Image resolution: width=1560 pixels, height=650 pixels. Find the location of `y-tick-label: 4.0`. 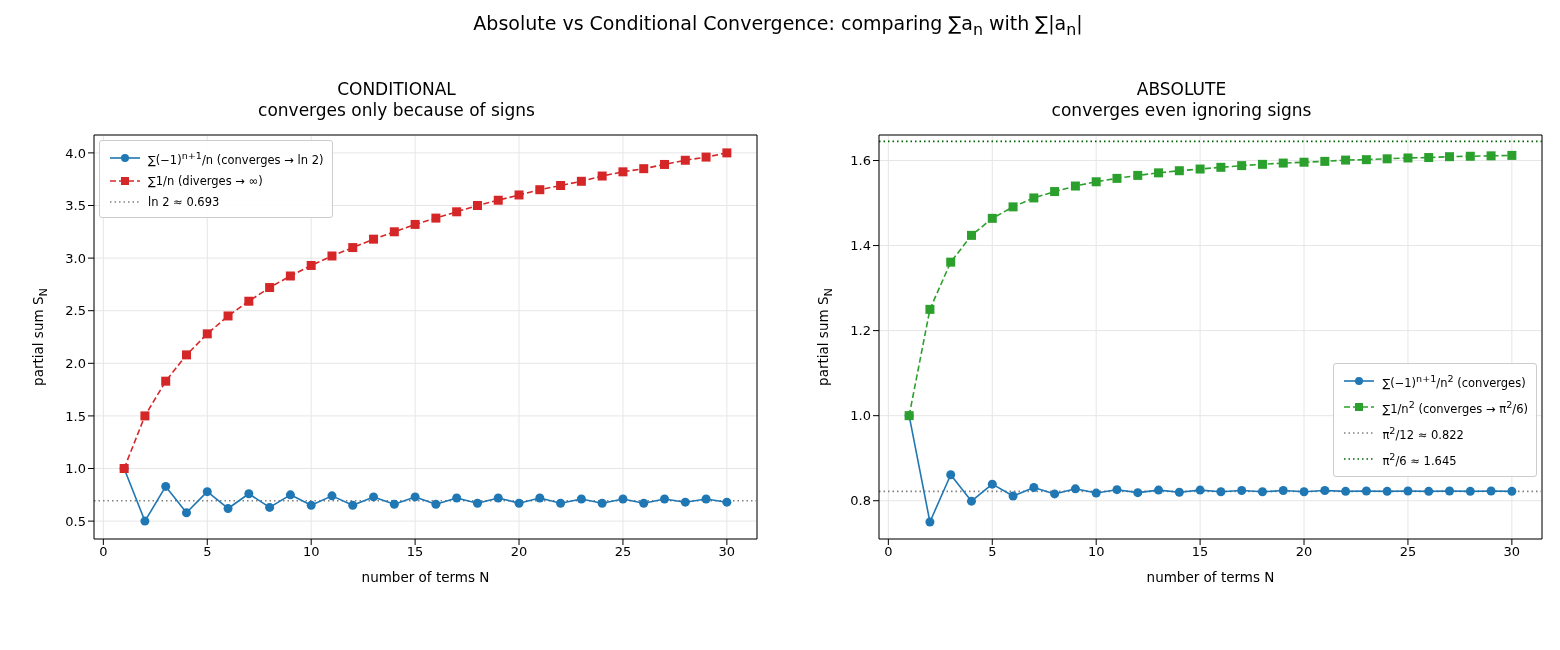

y-tick-label: 4.0 is located at coordinates (75, 153).